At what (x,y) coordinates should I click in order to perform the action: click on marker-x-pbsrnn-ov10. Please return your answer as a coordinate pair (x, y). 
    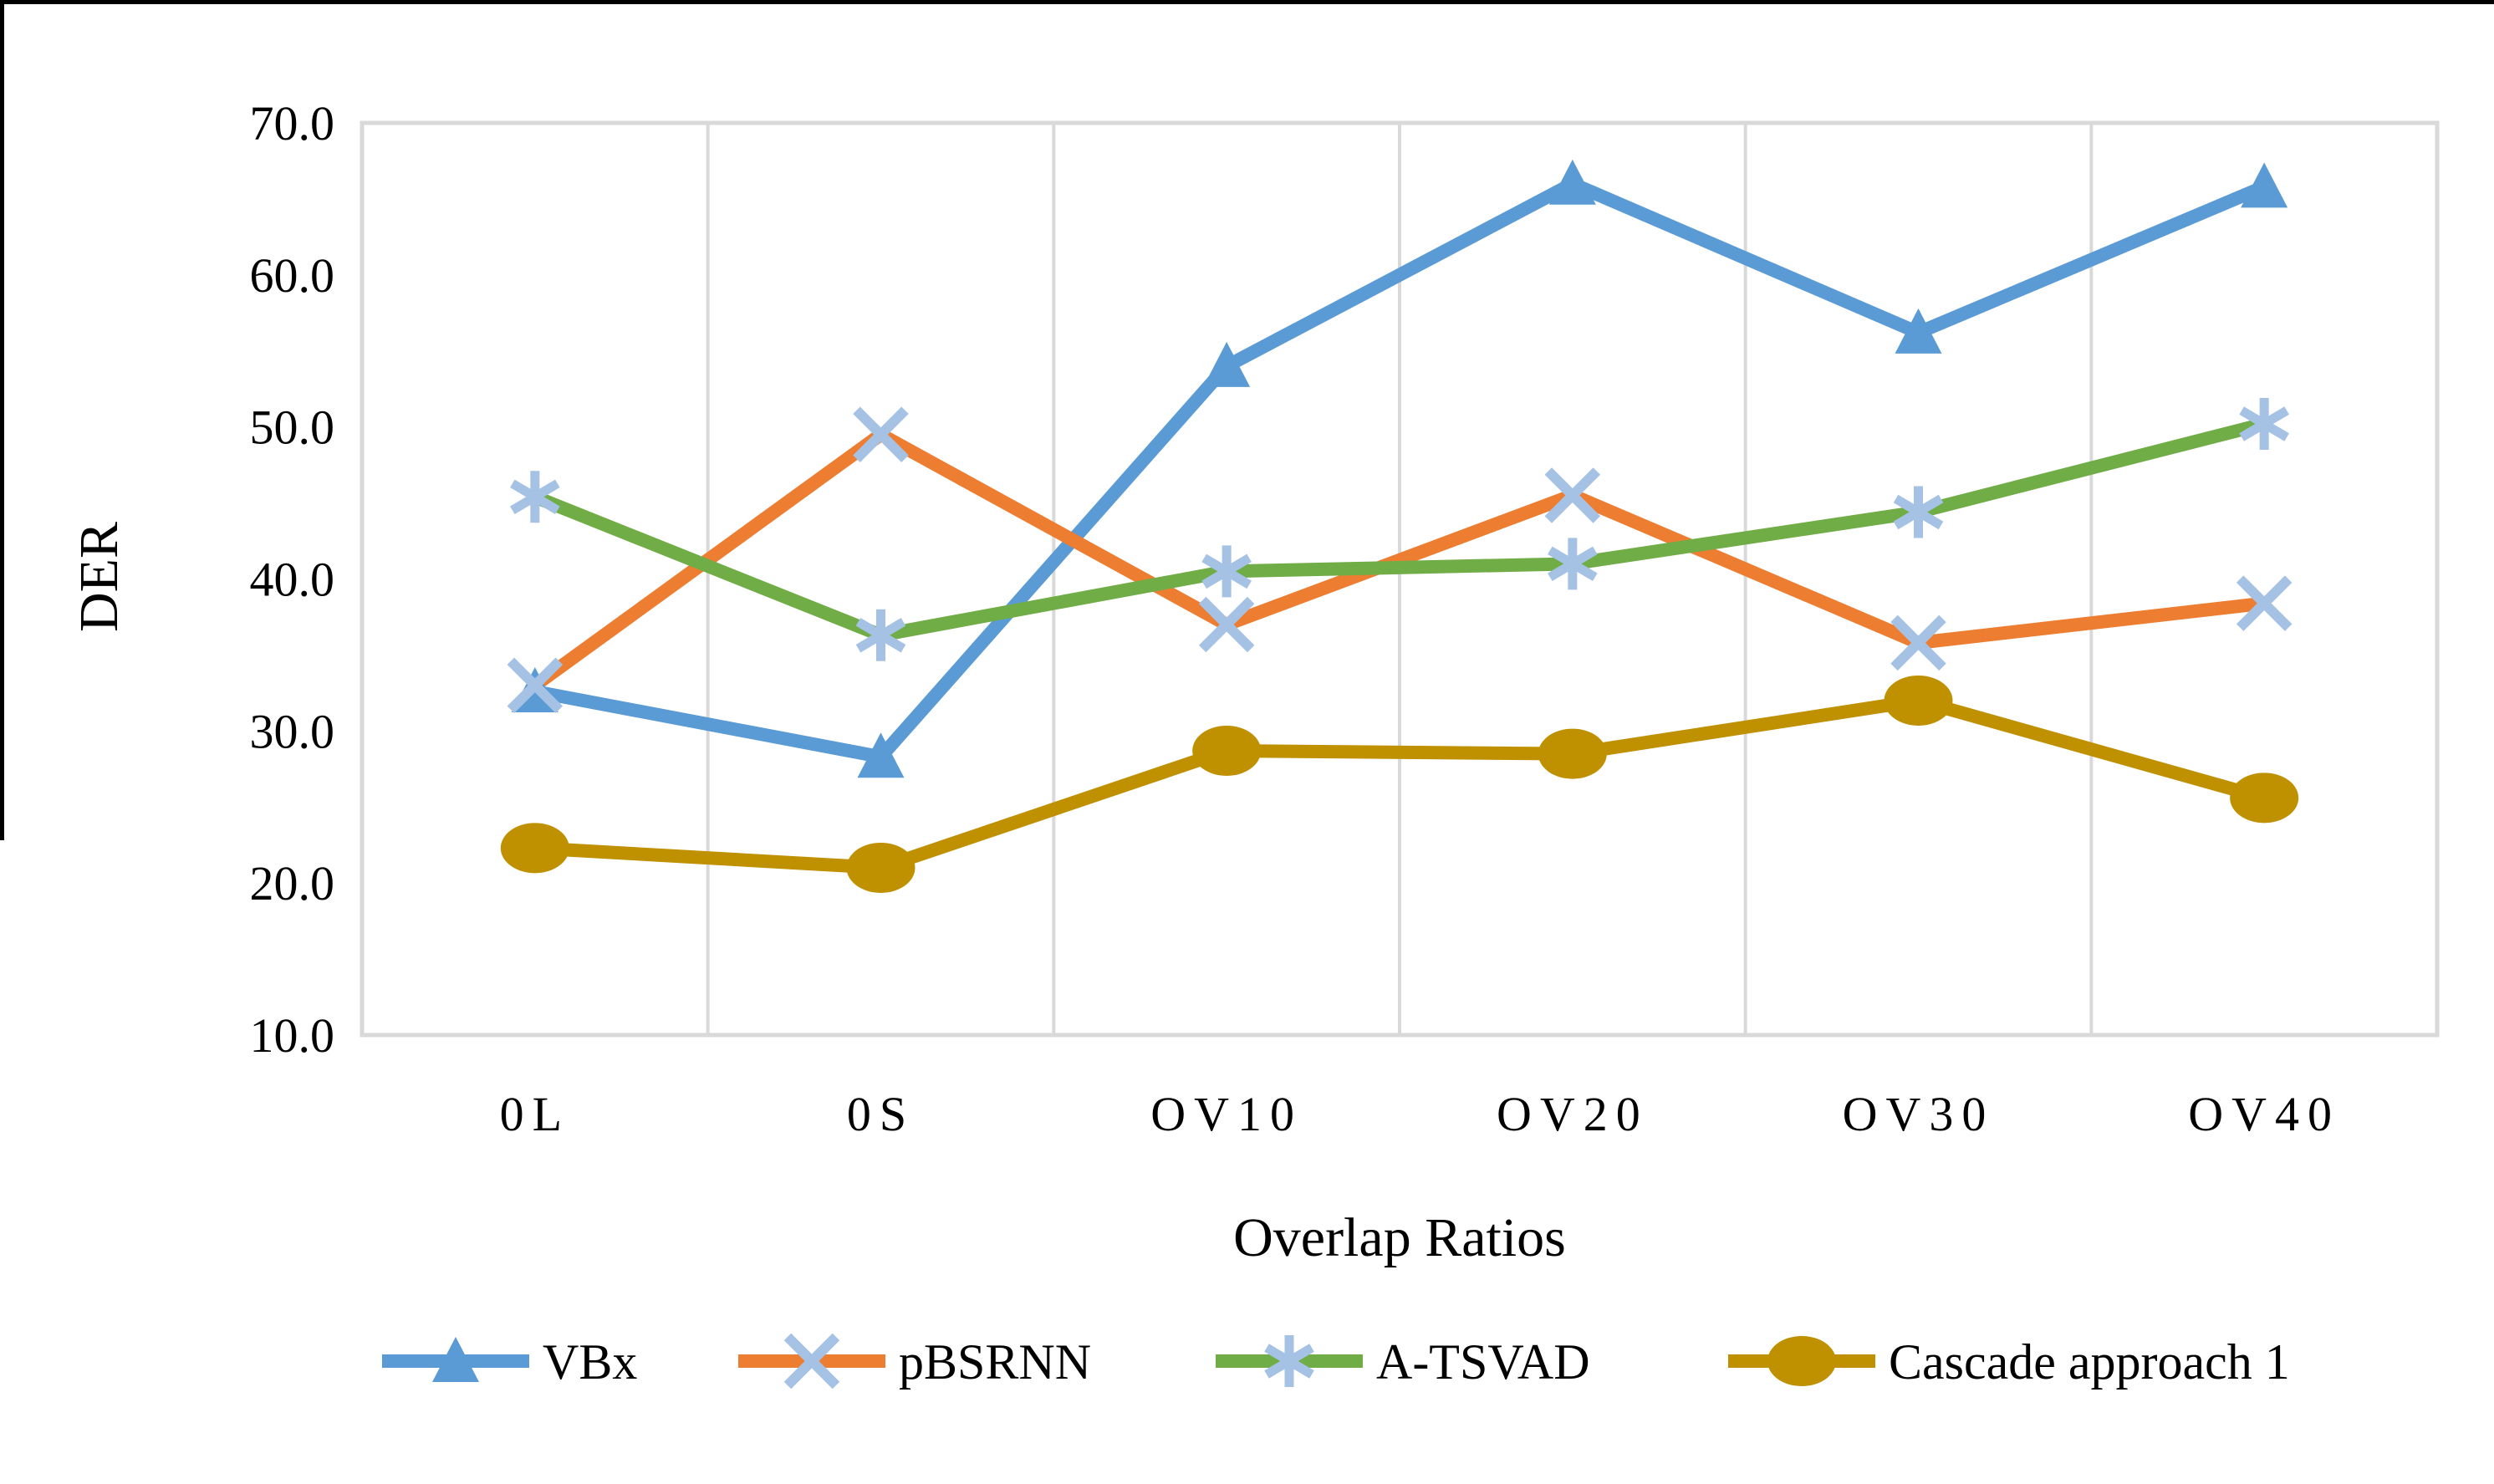
    Looking at the image, I should click on (1226, 624).